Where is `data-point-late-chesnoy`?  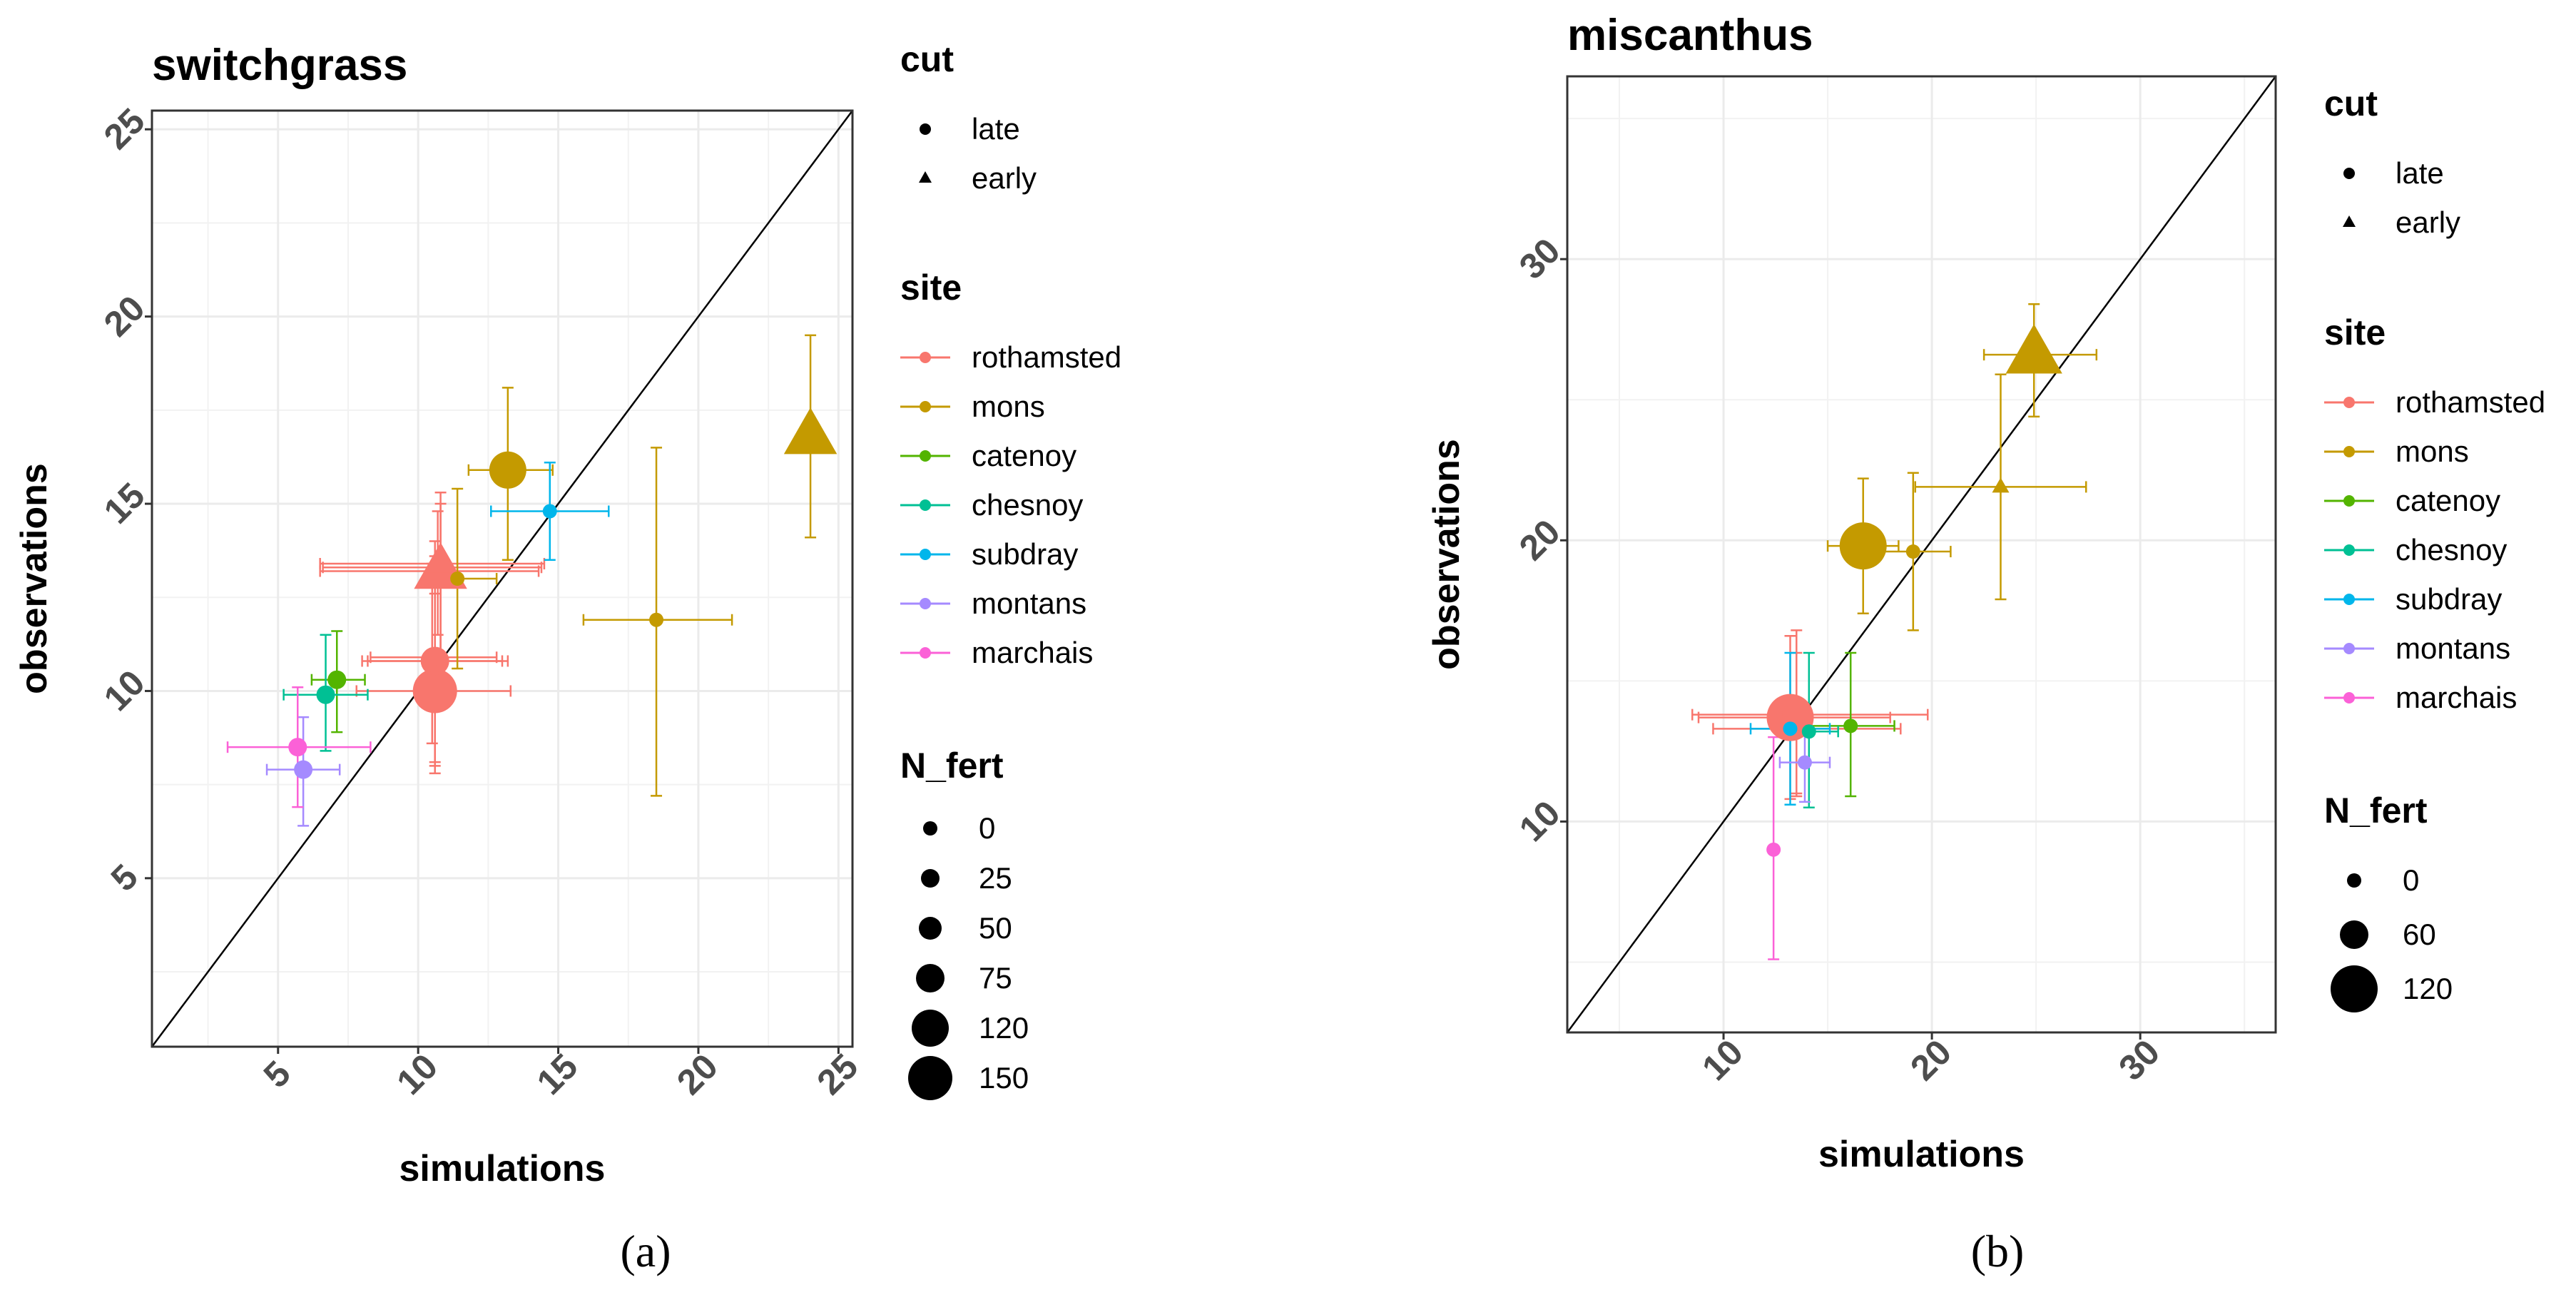 data-point-late-chesnoy is located at coordinates (325, 694).